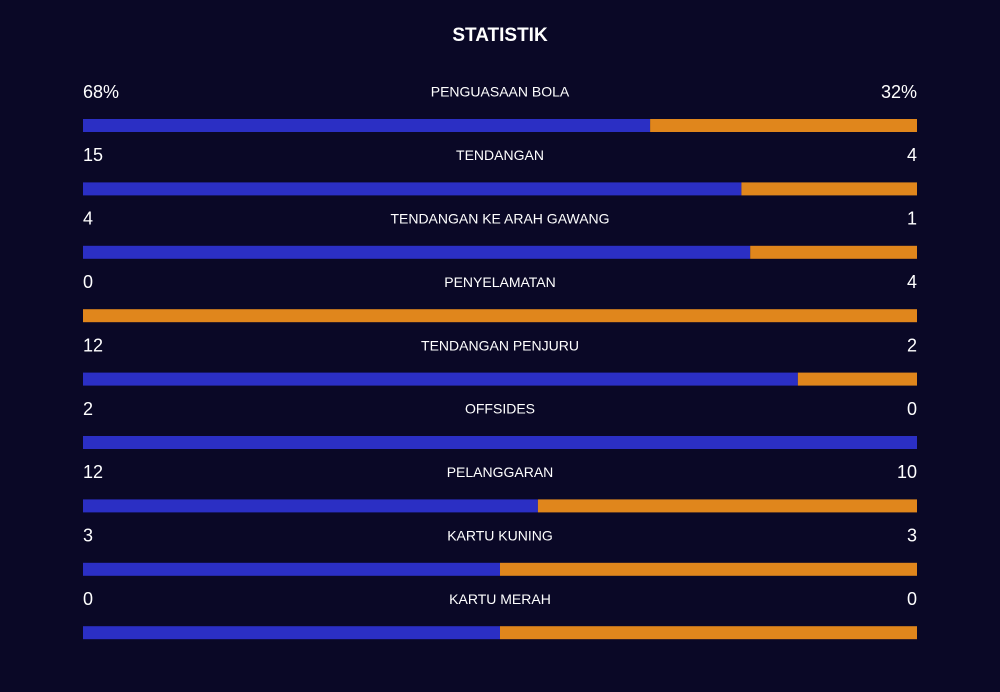 The image size is (1000, 692). Describe the element at coordinates (912, 345) in the screenshot. I see `away-value: 2` at that location.